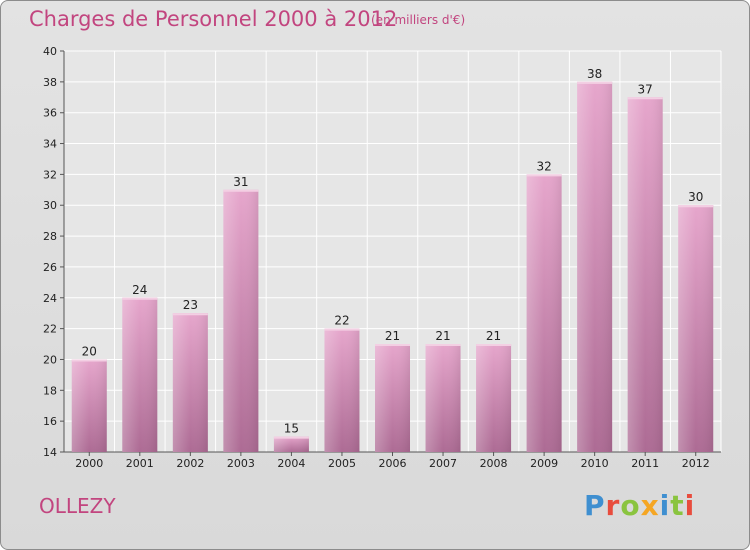  I want to click on chart-title: Charges de Personnel 2000 à 2012, so click(213, 19).